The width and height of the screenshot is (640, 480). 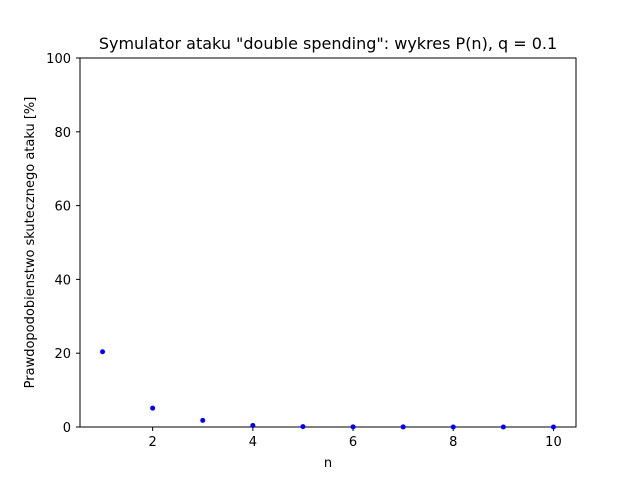 I want to click on y-tick-label: 0, so click(x=67, y=428).